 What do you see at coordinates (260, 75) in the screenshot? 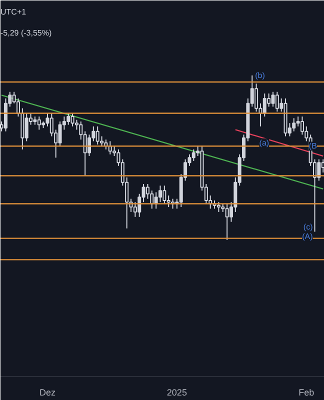
I see `annotation: (b)` at bounding box center [260, 75].